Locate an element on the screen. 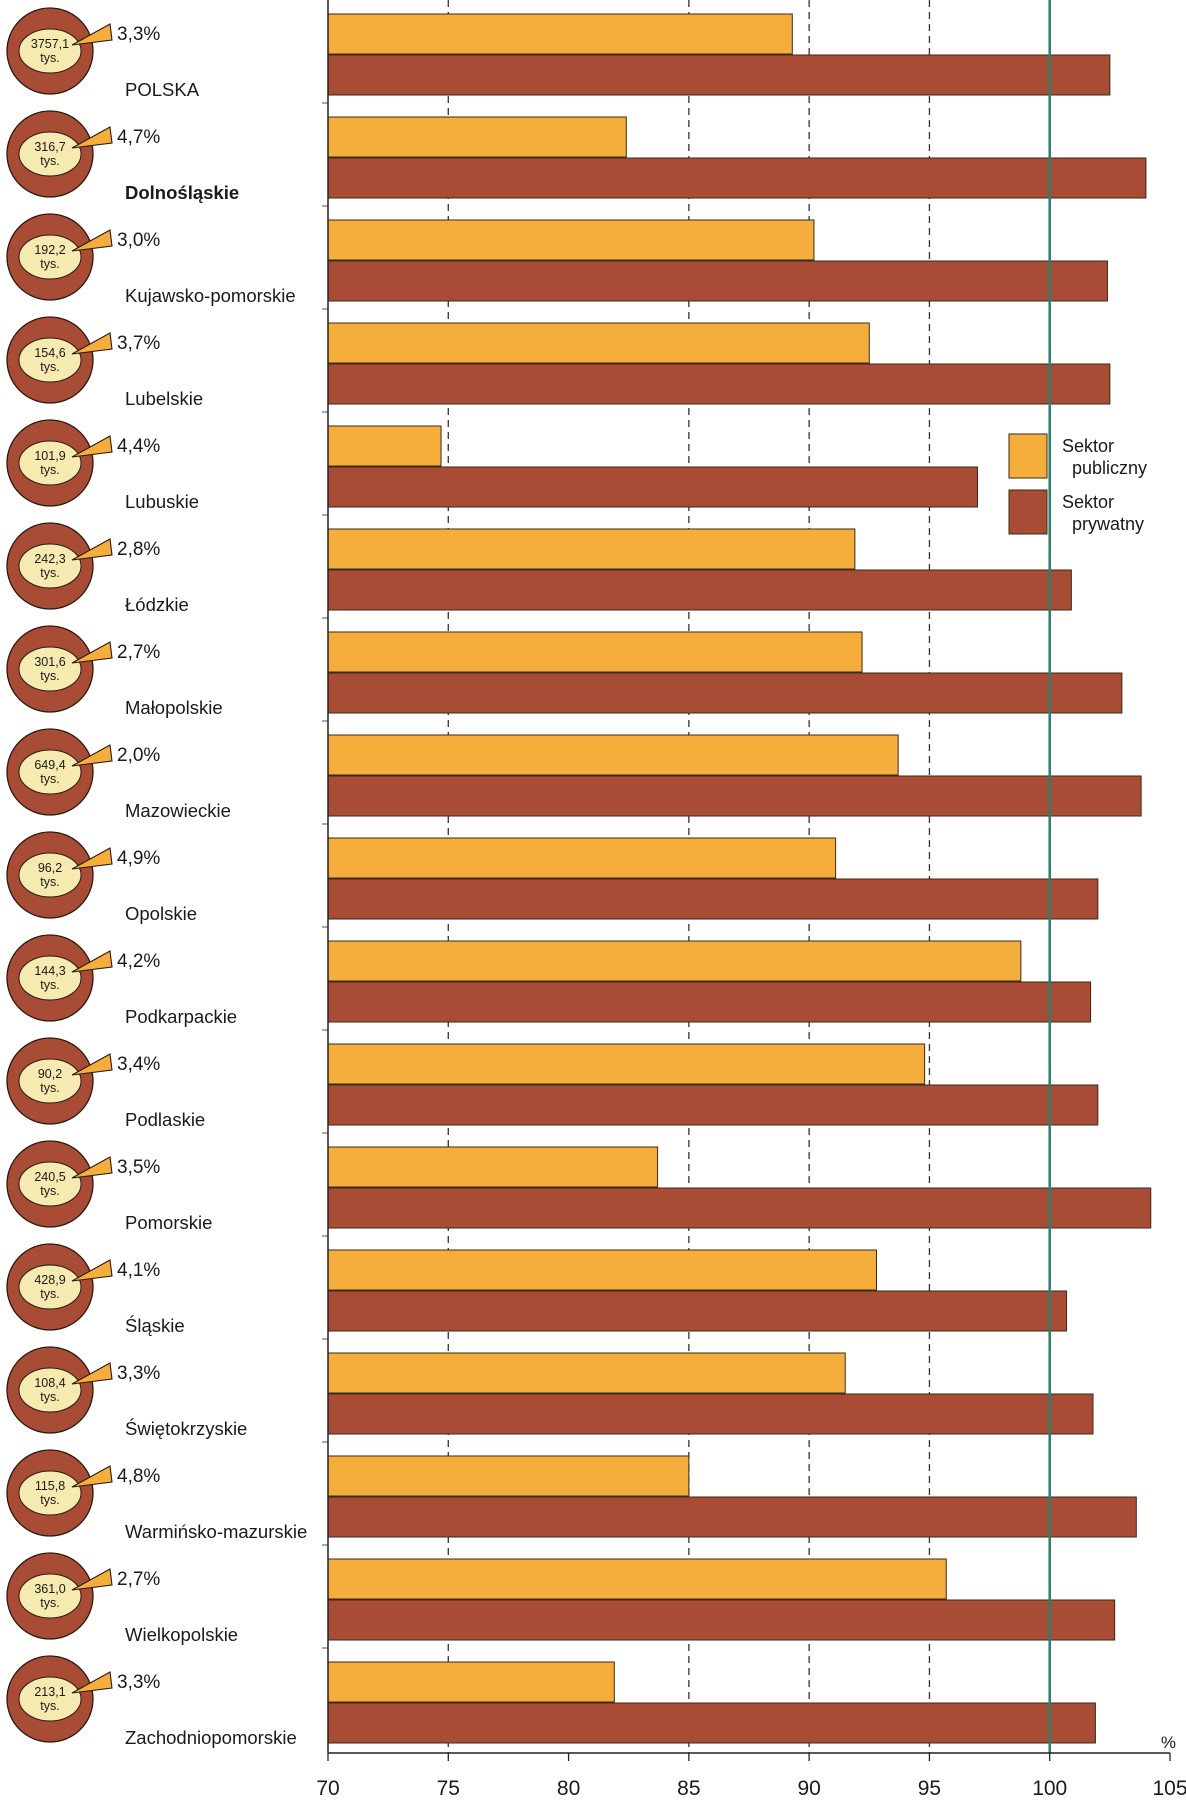 The image size is (1186, 1804). pie-value-label: 240,5 is located at coordinates (49, 1177).